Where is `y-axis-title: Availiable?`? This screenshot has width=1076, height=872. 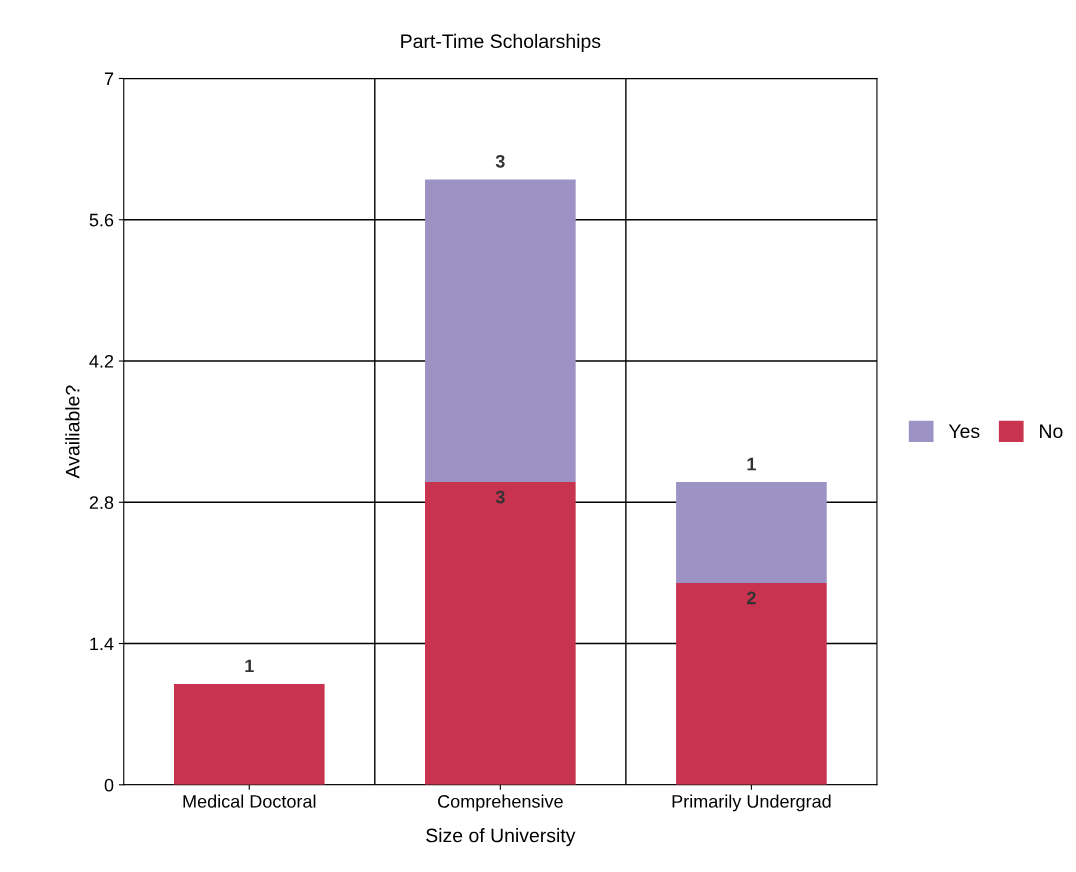
y-axis-title: Availiable? is located at coordinates (72, 432).